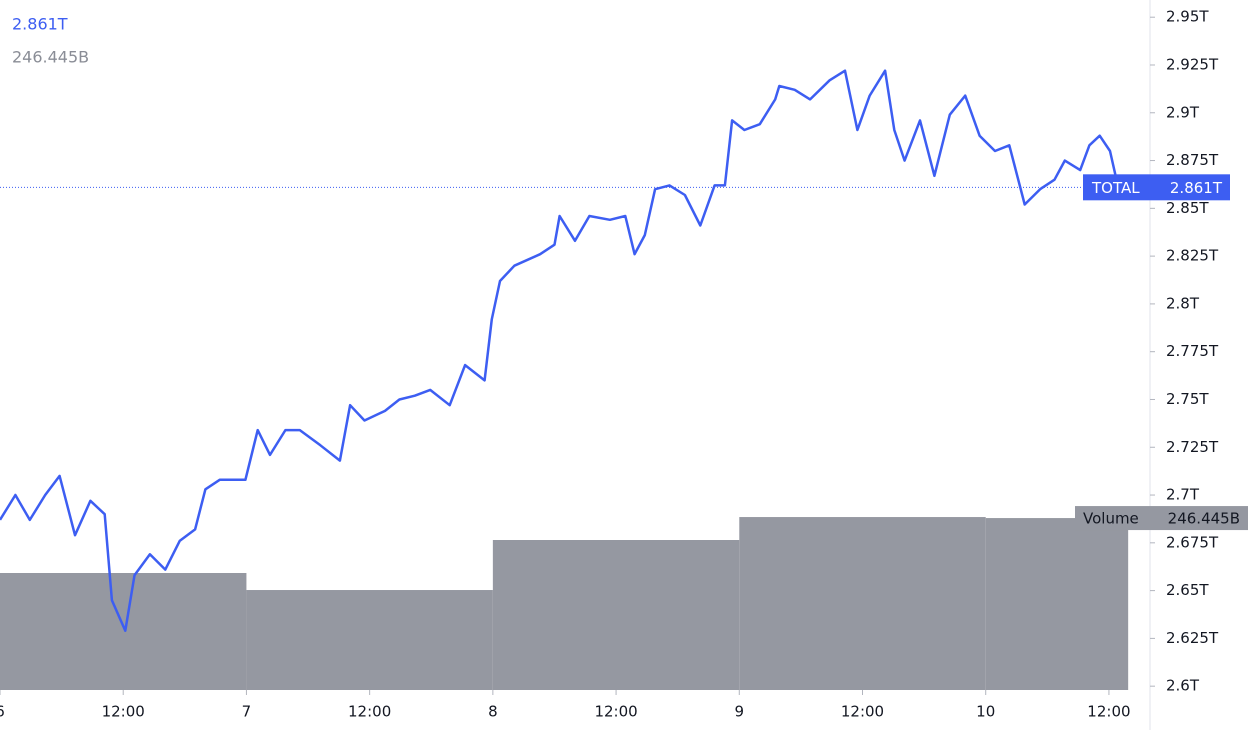 This screenshot has height=730, width=1248. Describe the element at coordinates (1187, 17) in the screenshot. I see `y-tick-label: 2.95T` at that location.